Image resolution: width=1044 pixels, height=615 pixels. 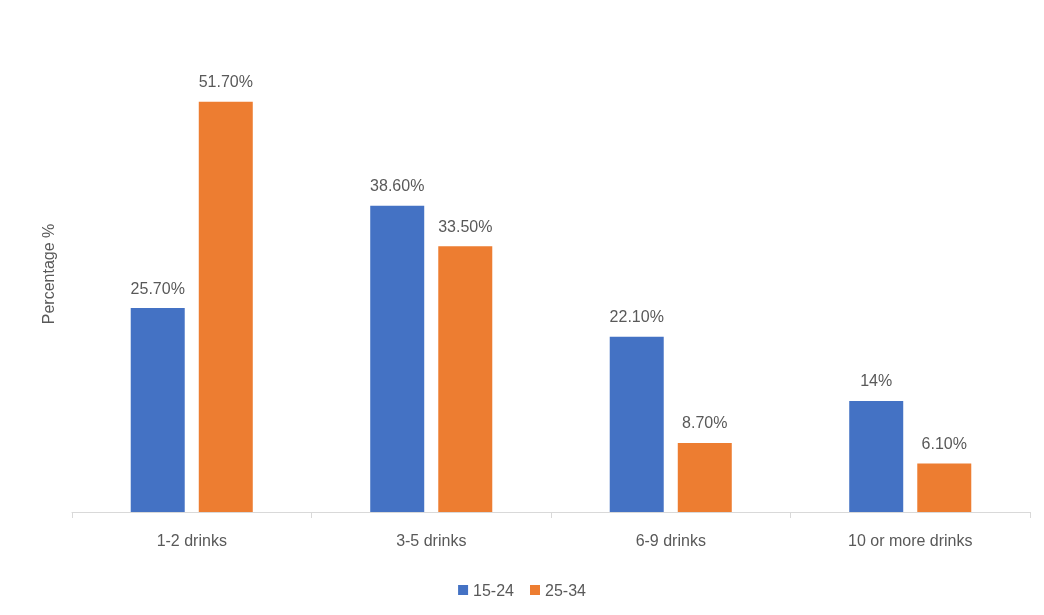 I want to click on y-axis-title: Percentage %, so click(x=48, y=274).